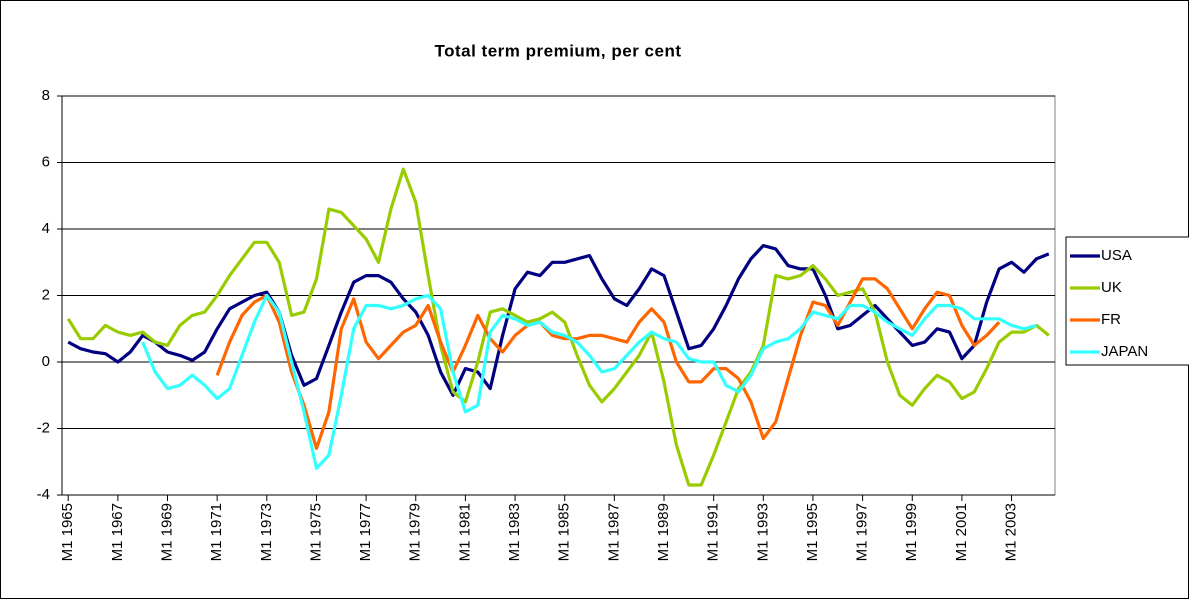  I want to click on legend-label: JAPAN, so click(1124, 351).